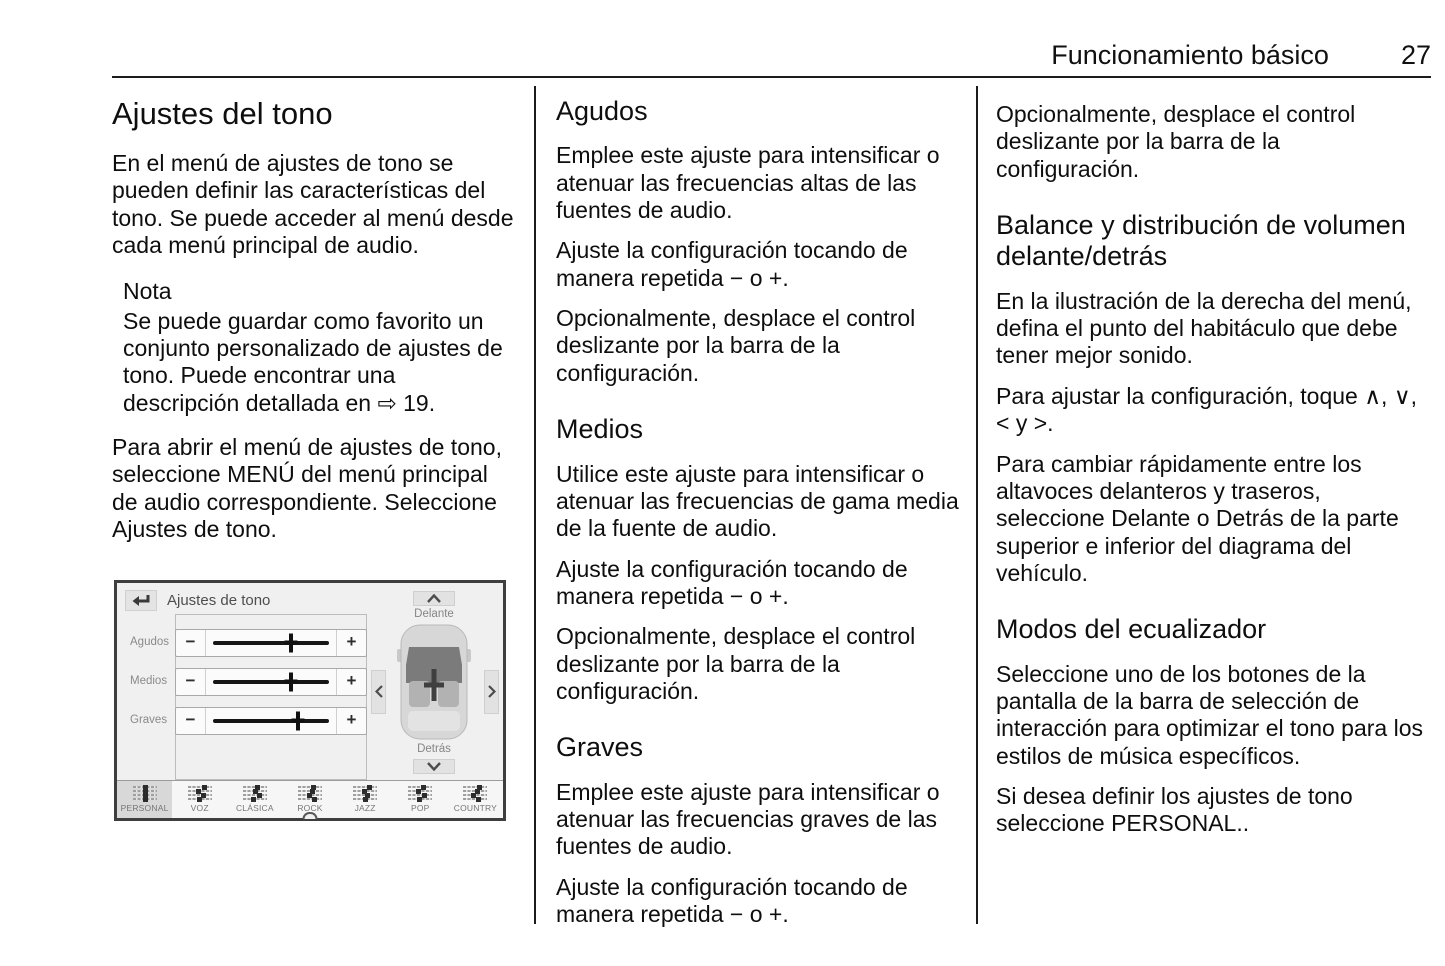 Image resolution: width=1445 pixels, height=966 pixels. What do you see at coordinates (434, 613) in the screenshot?
I see `front-label: Delante` at bounding box center [434, 613].